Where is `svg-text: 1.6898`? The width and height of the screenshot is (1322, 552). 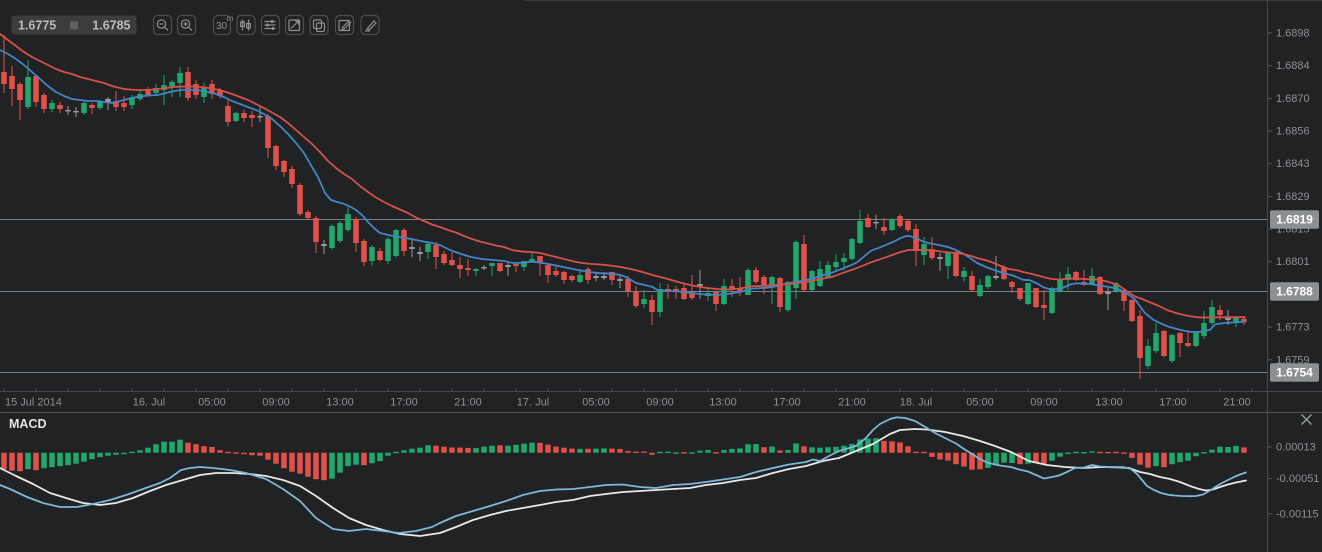 svg-text: 1.6898 is located at coordinates (1293, 34).